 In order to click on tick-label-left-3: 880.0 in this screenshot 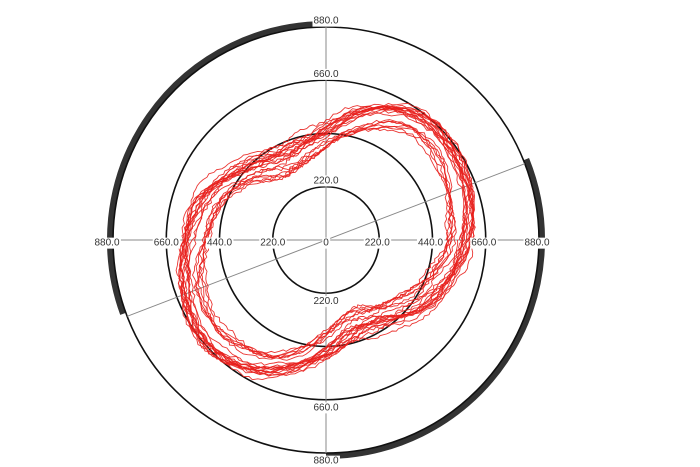, I will do `click(106, 243)`.